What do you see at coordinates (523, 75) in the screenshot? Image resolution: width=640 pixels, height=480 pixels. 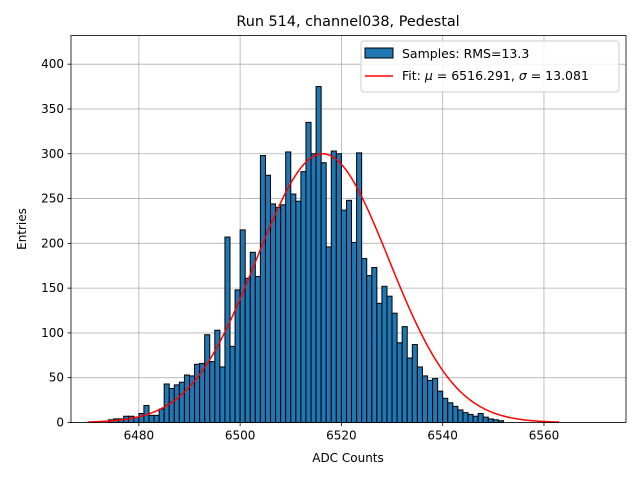 I see `legend-fit-sigma-symbol: σ` at bounding box center [523, 75].